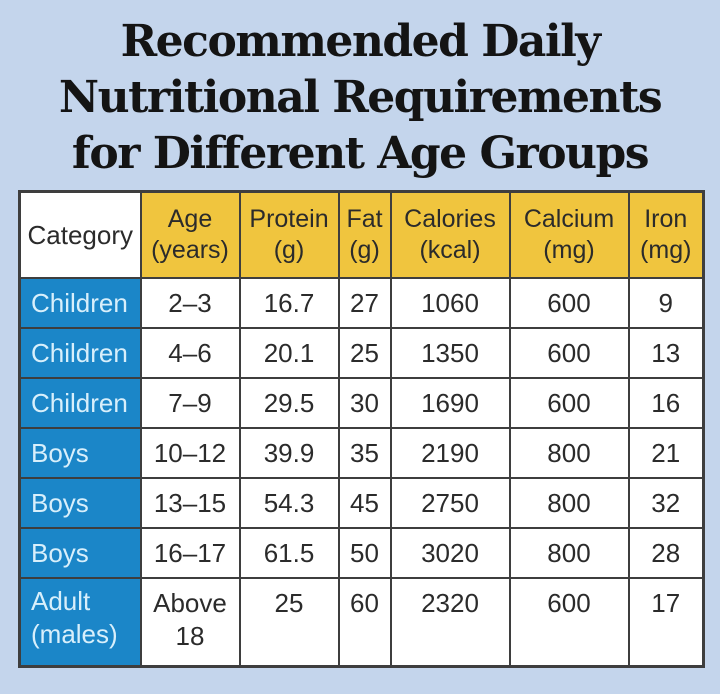 The height and width of the screenshot is (694, 720). What do you see at coordinates (666, 453) in the screenshot?
I see `iron-cell: 21` at bounding box center [666, 453].